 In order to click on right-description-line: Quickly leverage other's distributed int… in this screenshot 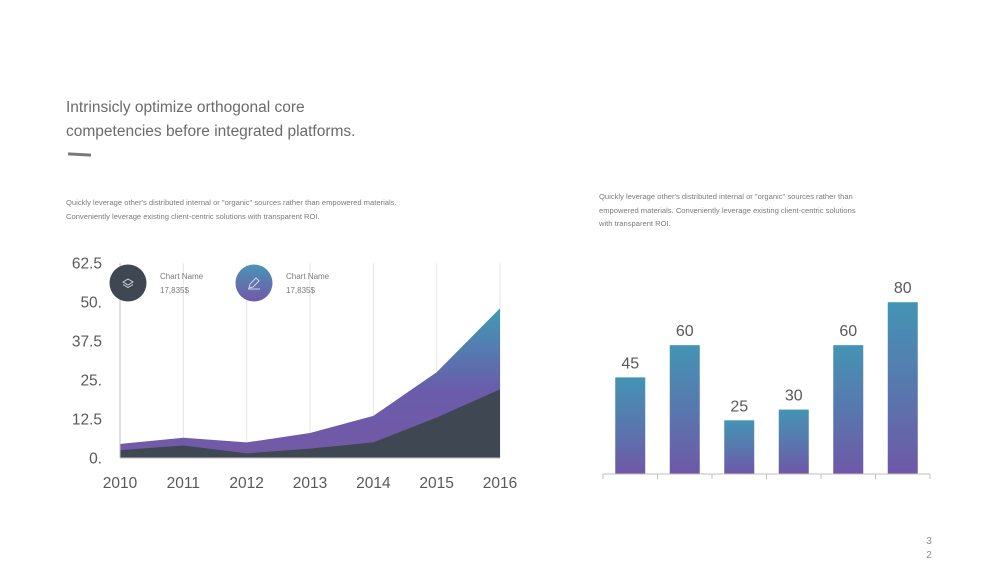, I will do `click(726, 196)`.